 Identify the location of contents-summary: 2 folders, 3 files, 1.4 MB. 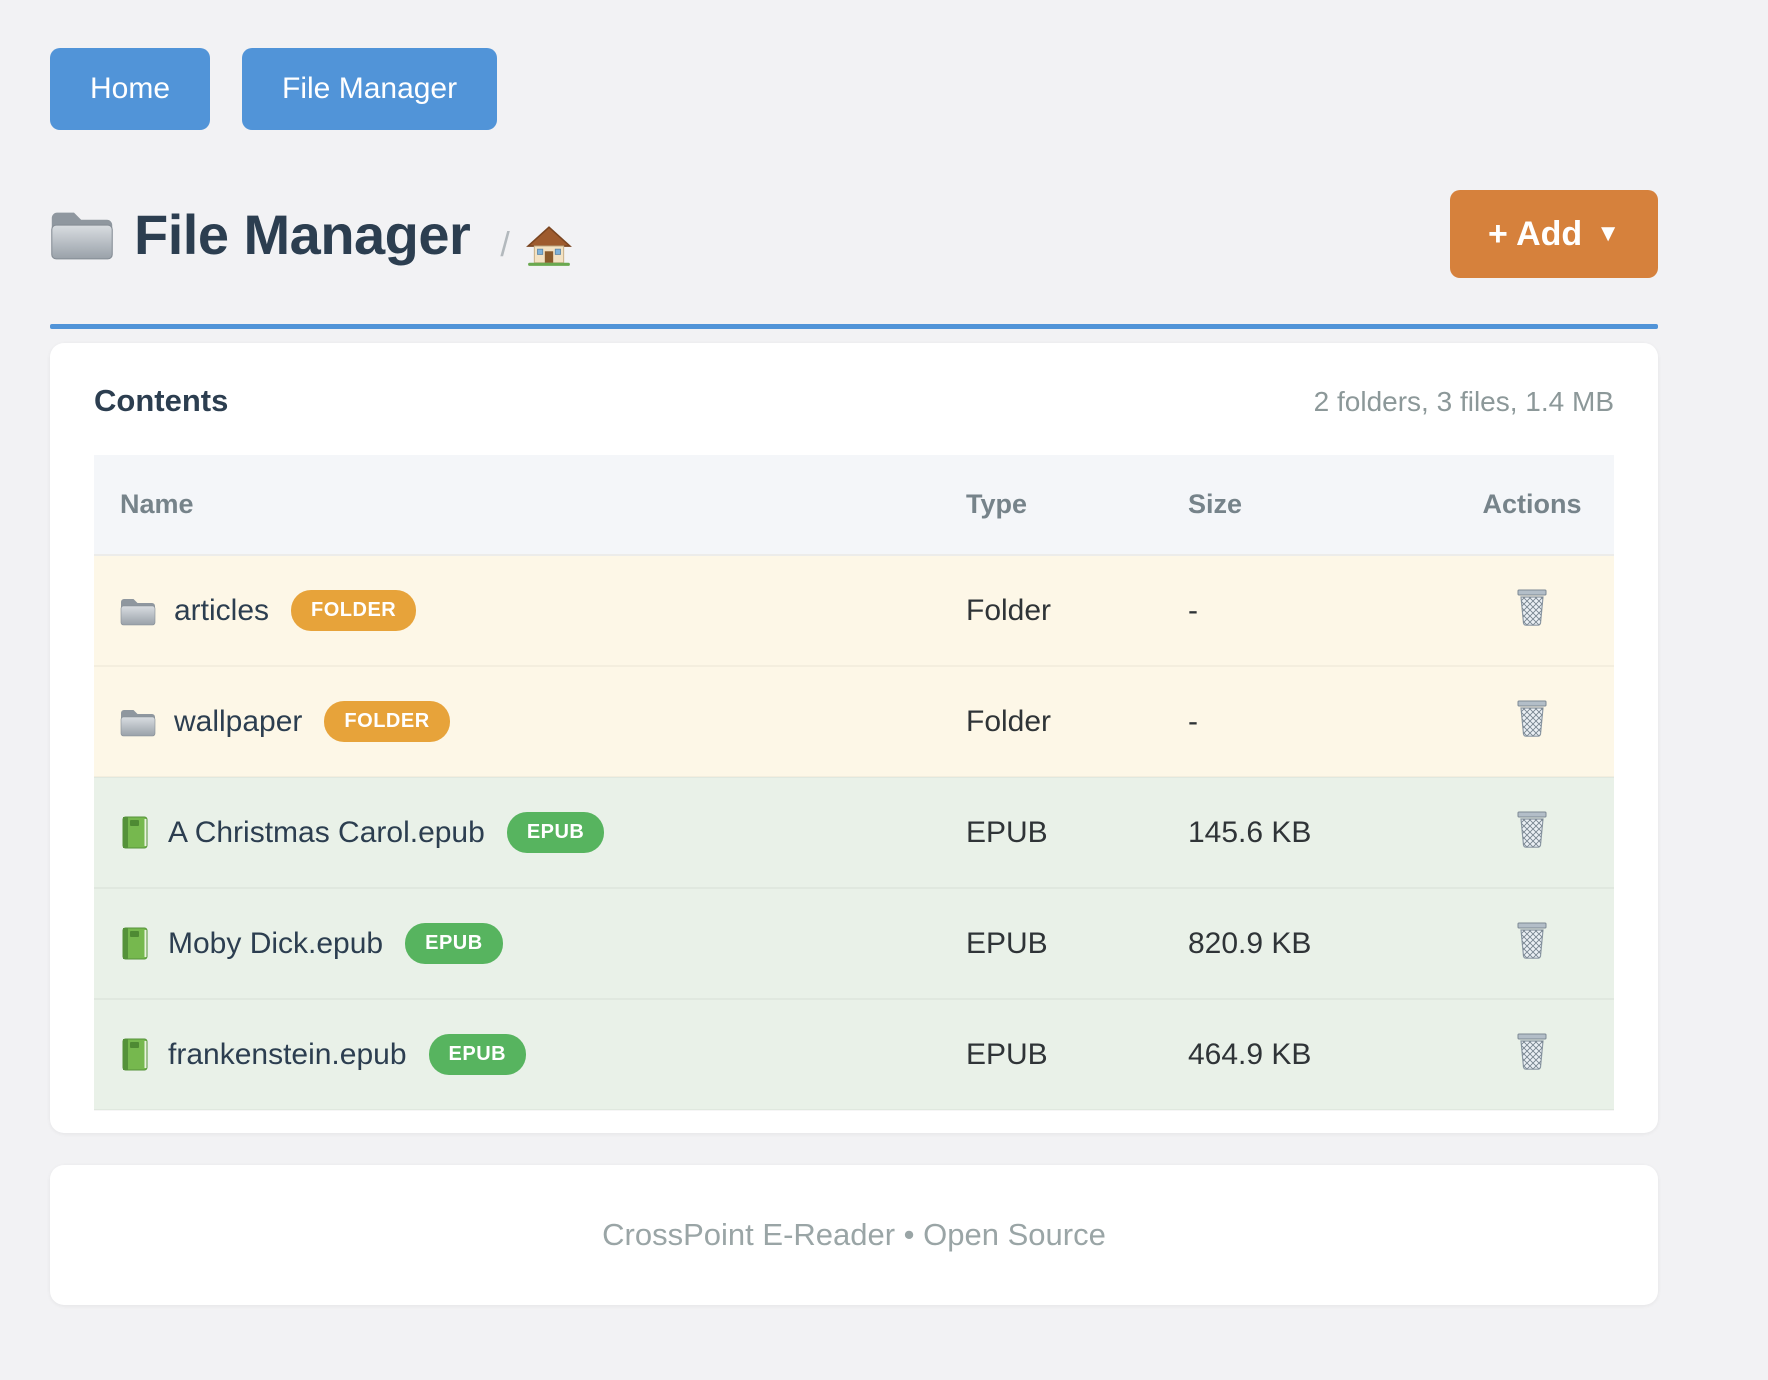
(1463, 401).